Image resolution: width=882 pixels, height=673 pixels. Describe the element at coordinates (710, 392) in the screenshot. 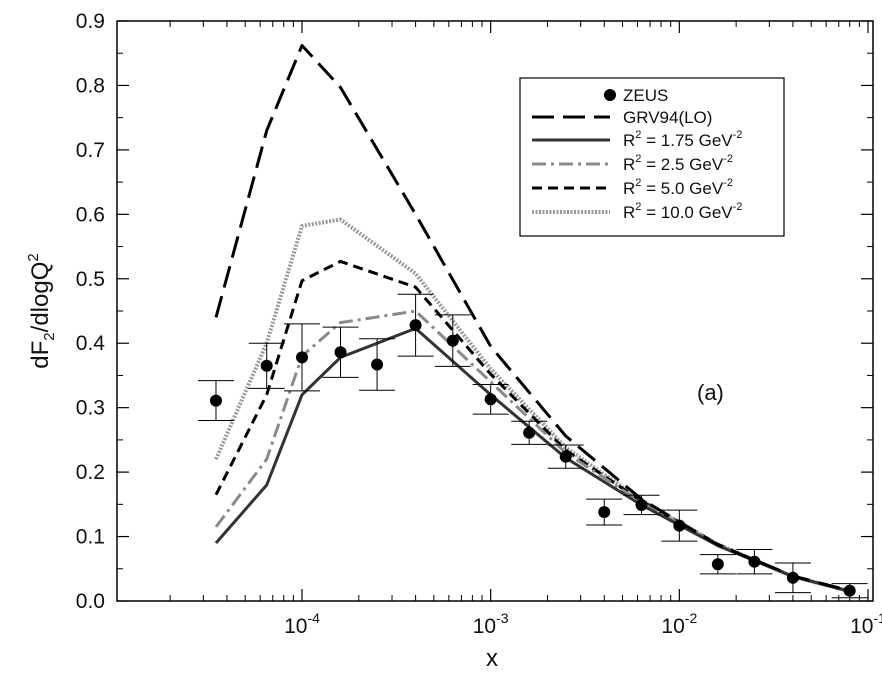

I see `panel-label: (a)` at that location.